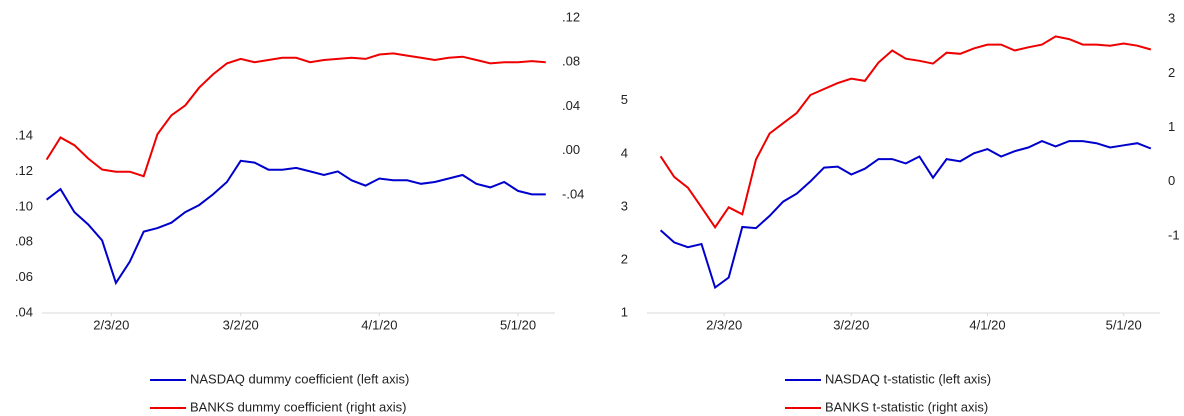 The width and height of the screenshot is (1184, 416). What do you see at coordinates (571, 149) in the screenshot?
I see `y2-tick-label: .00` at bounding box center [571, 149].